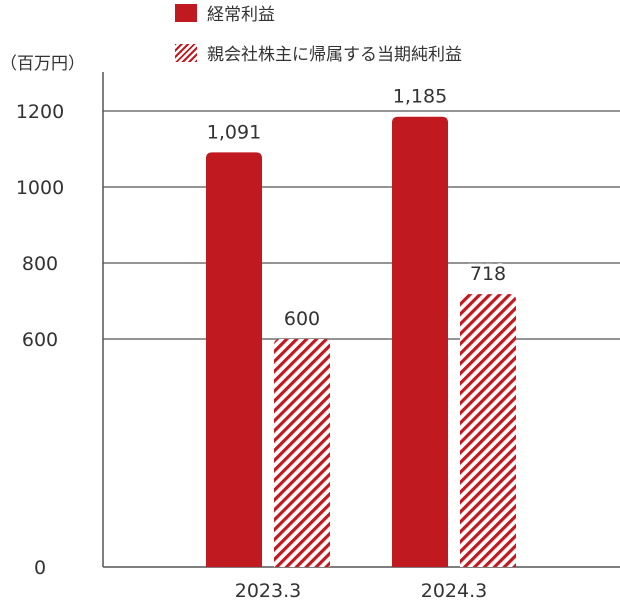 The image size is (620, 602). Describe the element at coordinates (42, 64) in the screenshot. I see `y-axis-unit-label: （百万円）` at that location.